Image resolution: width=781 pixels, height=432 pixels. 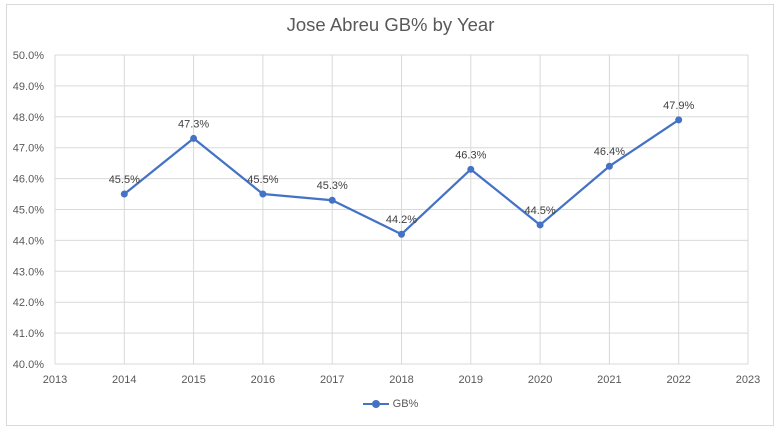 I want to click on data-label: 46.4%, so click(x=609, y=152).